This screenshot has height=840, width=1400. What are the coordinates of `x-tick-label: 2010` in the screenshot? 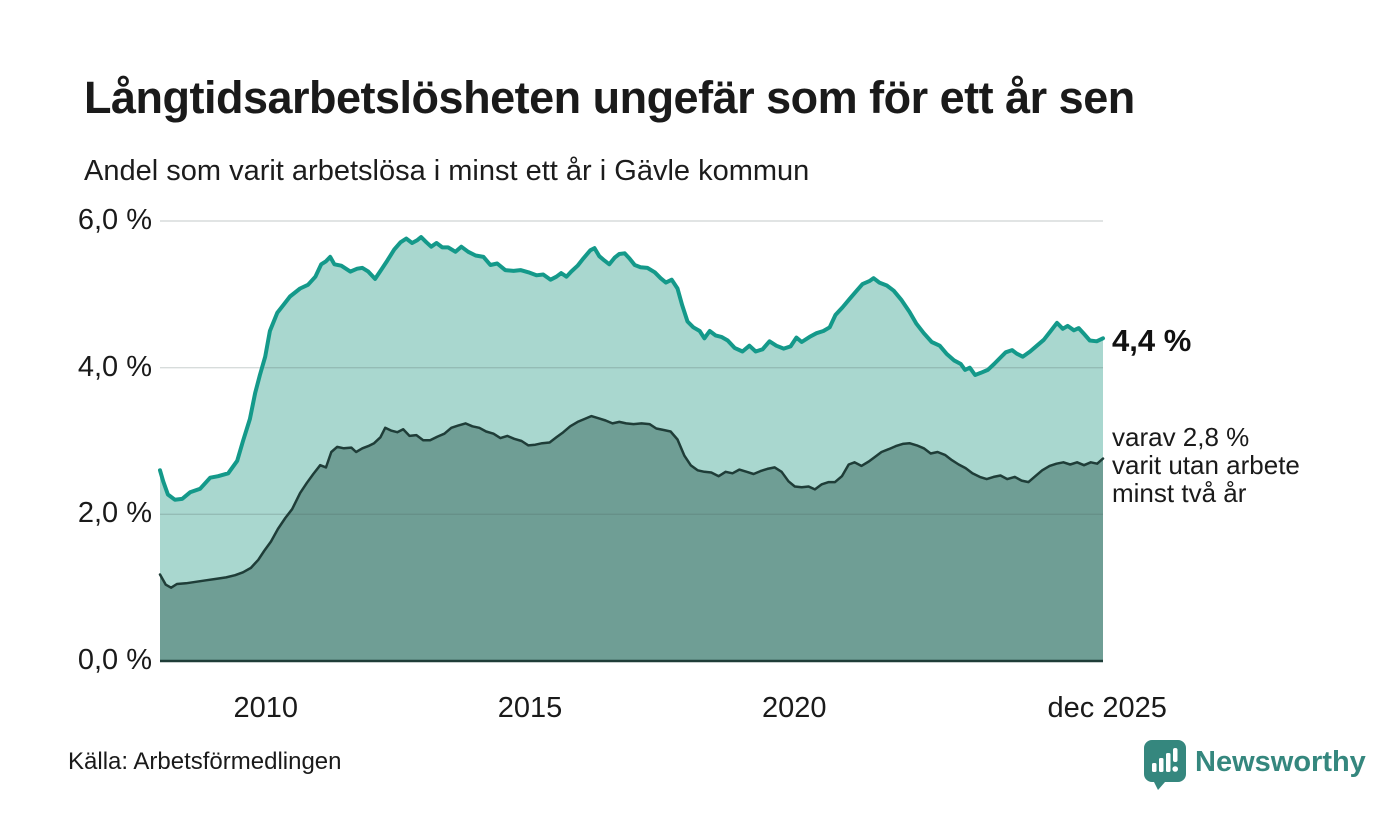 It's located at (265, 708).